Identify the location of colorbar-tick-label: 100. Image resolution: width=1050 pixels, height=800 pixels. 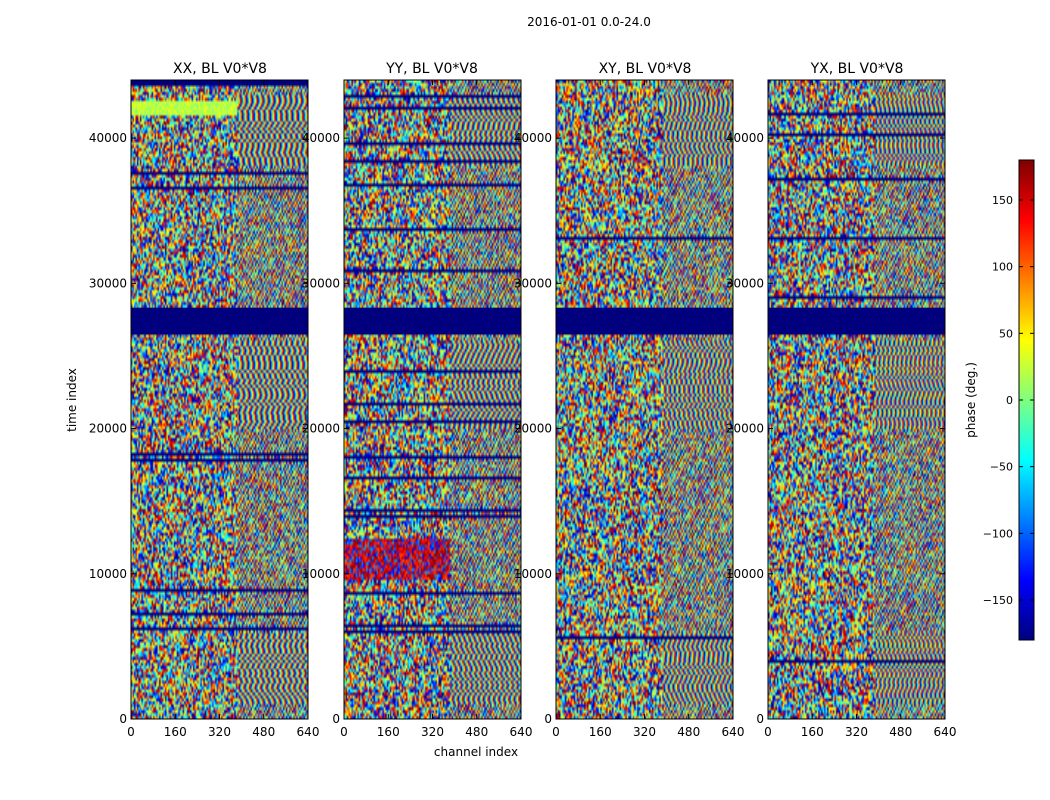
(1002, 267).